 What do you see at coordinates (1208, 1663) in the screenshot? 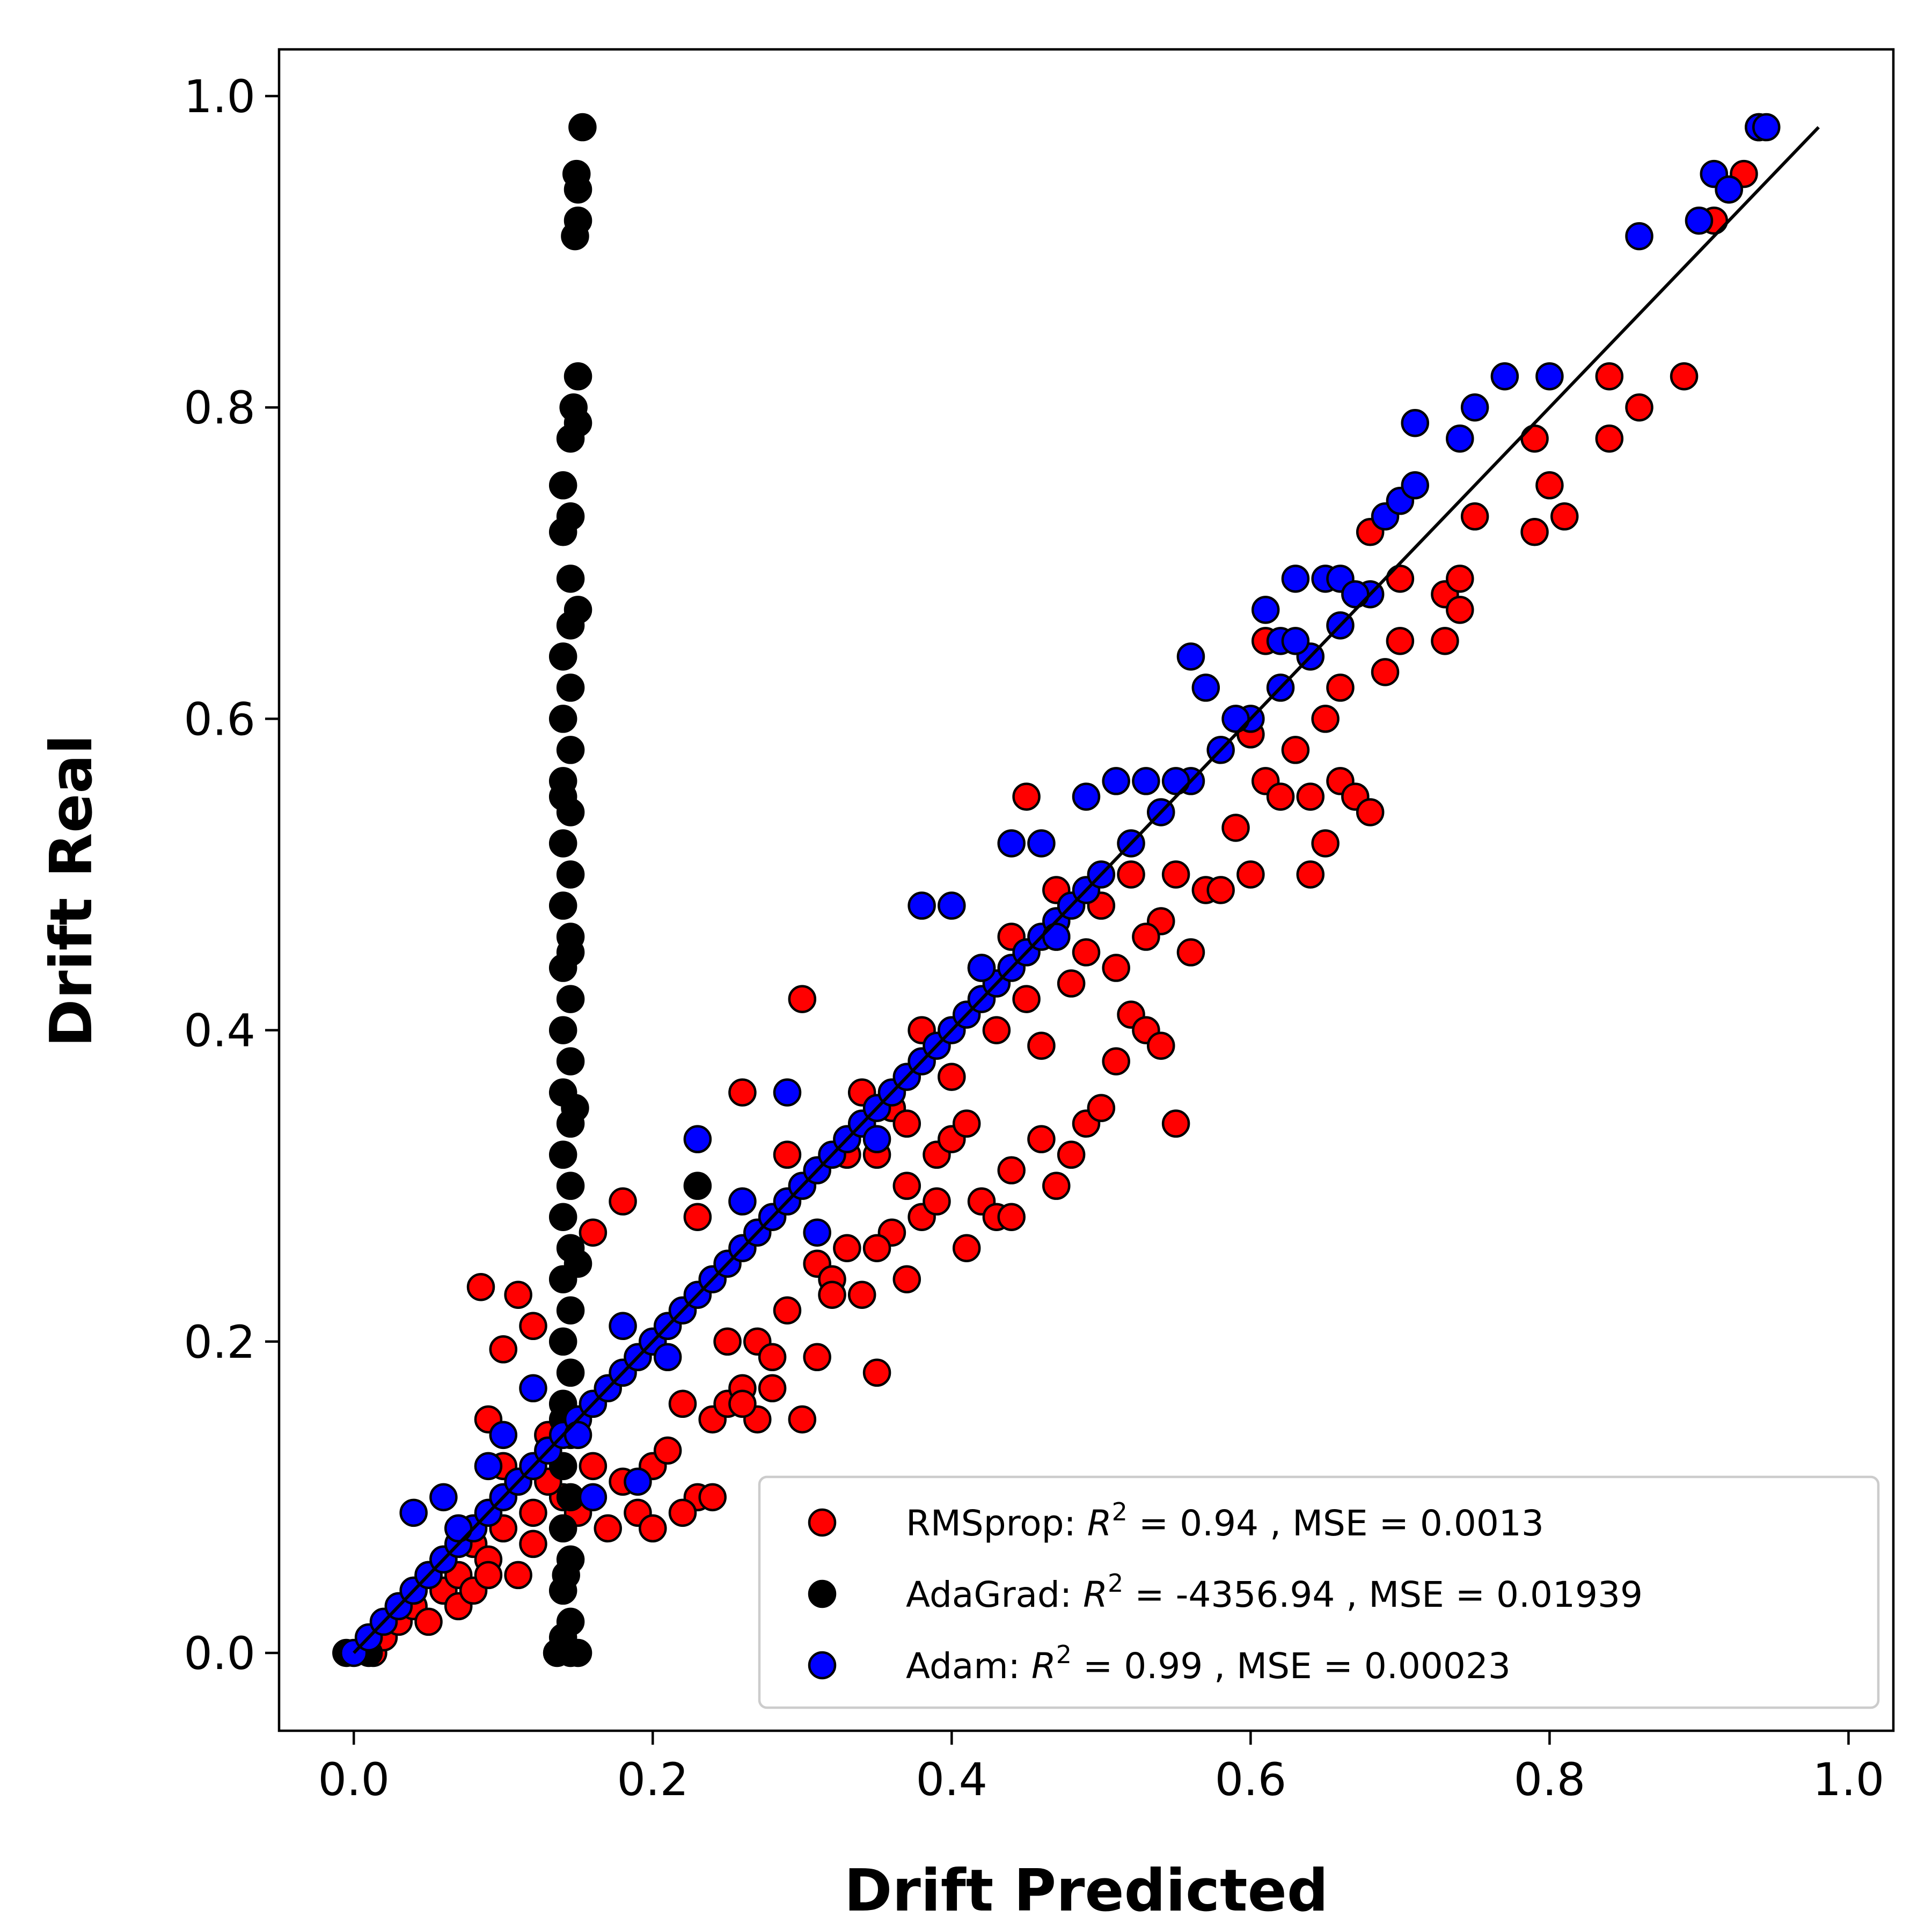
I see `legend-entry: Adam: R2 = 0.99 , MSE = 0.00023` at bounding box center [1208, 1663].